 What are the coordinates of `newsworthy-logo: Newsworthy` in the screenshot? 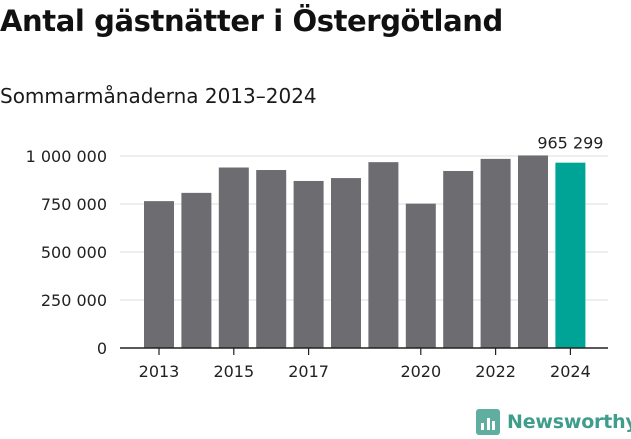 It's located at (553, 422).